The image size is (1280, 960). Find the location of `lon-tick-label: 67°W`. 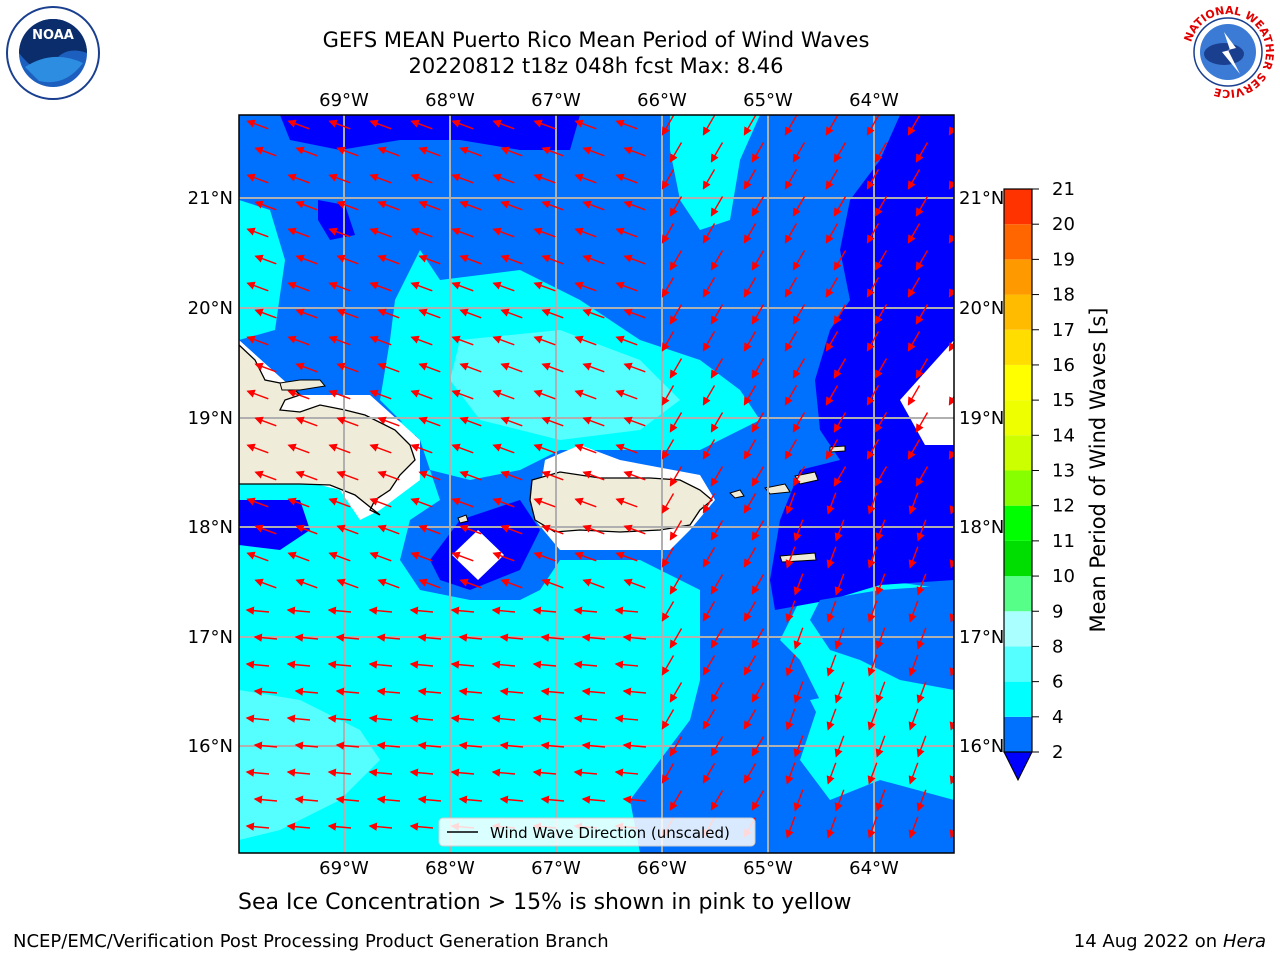

lon-tick-label: 67°W is located at coordinates (556, 868).